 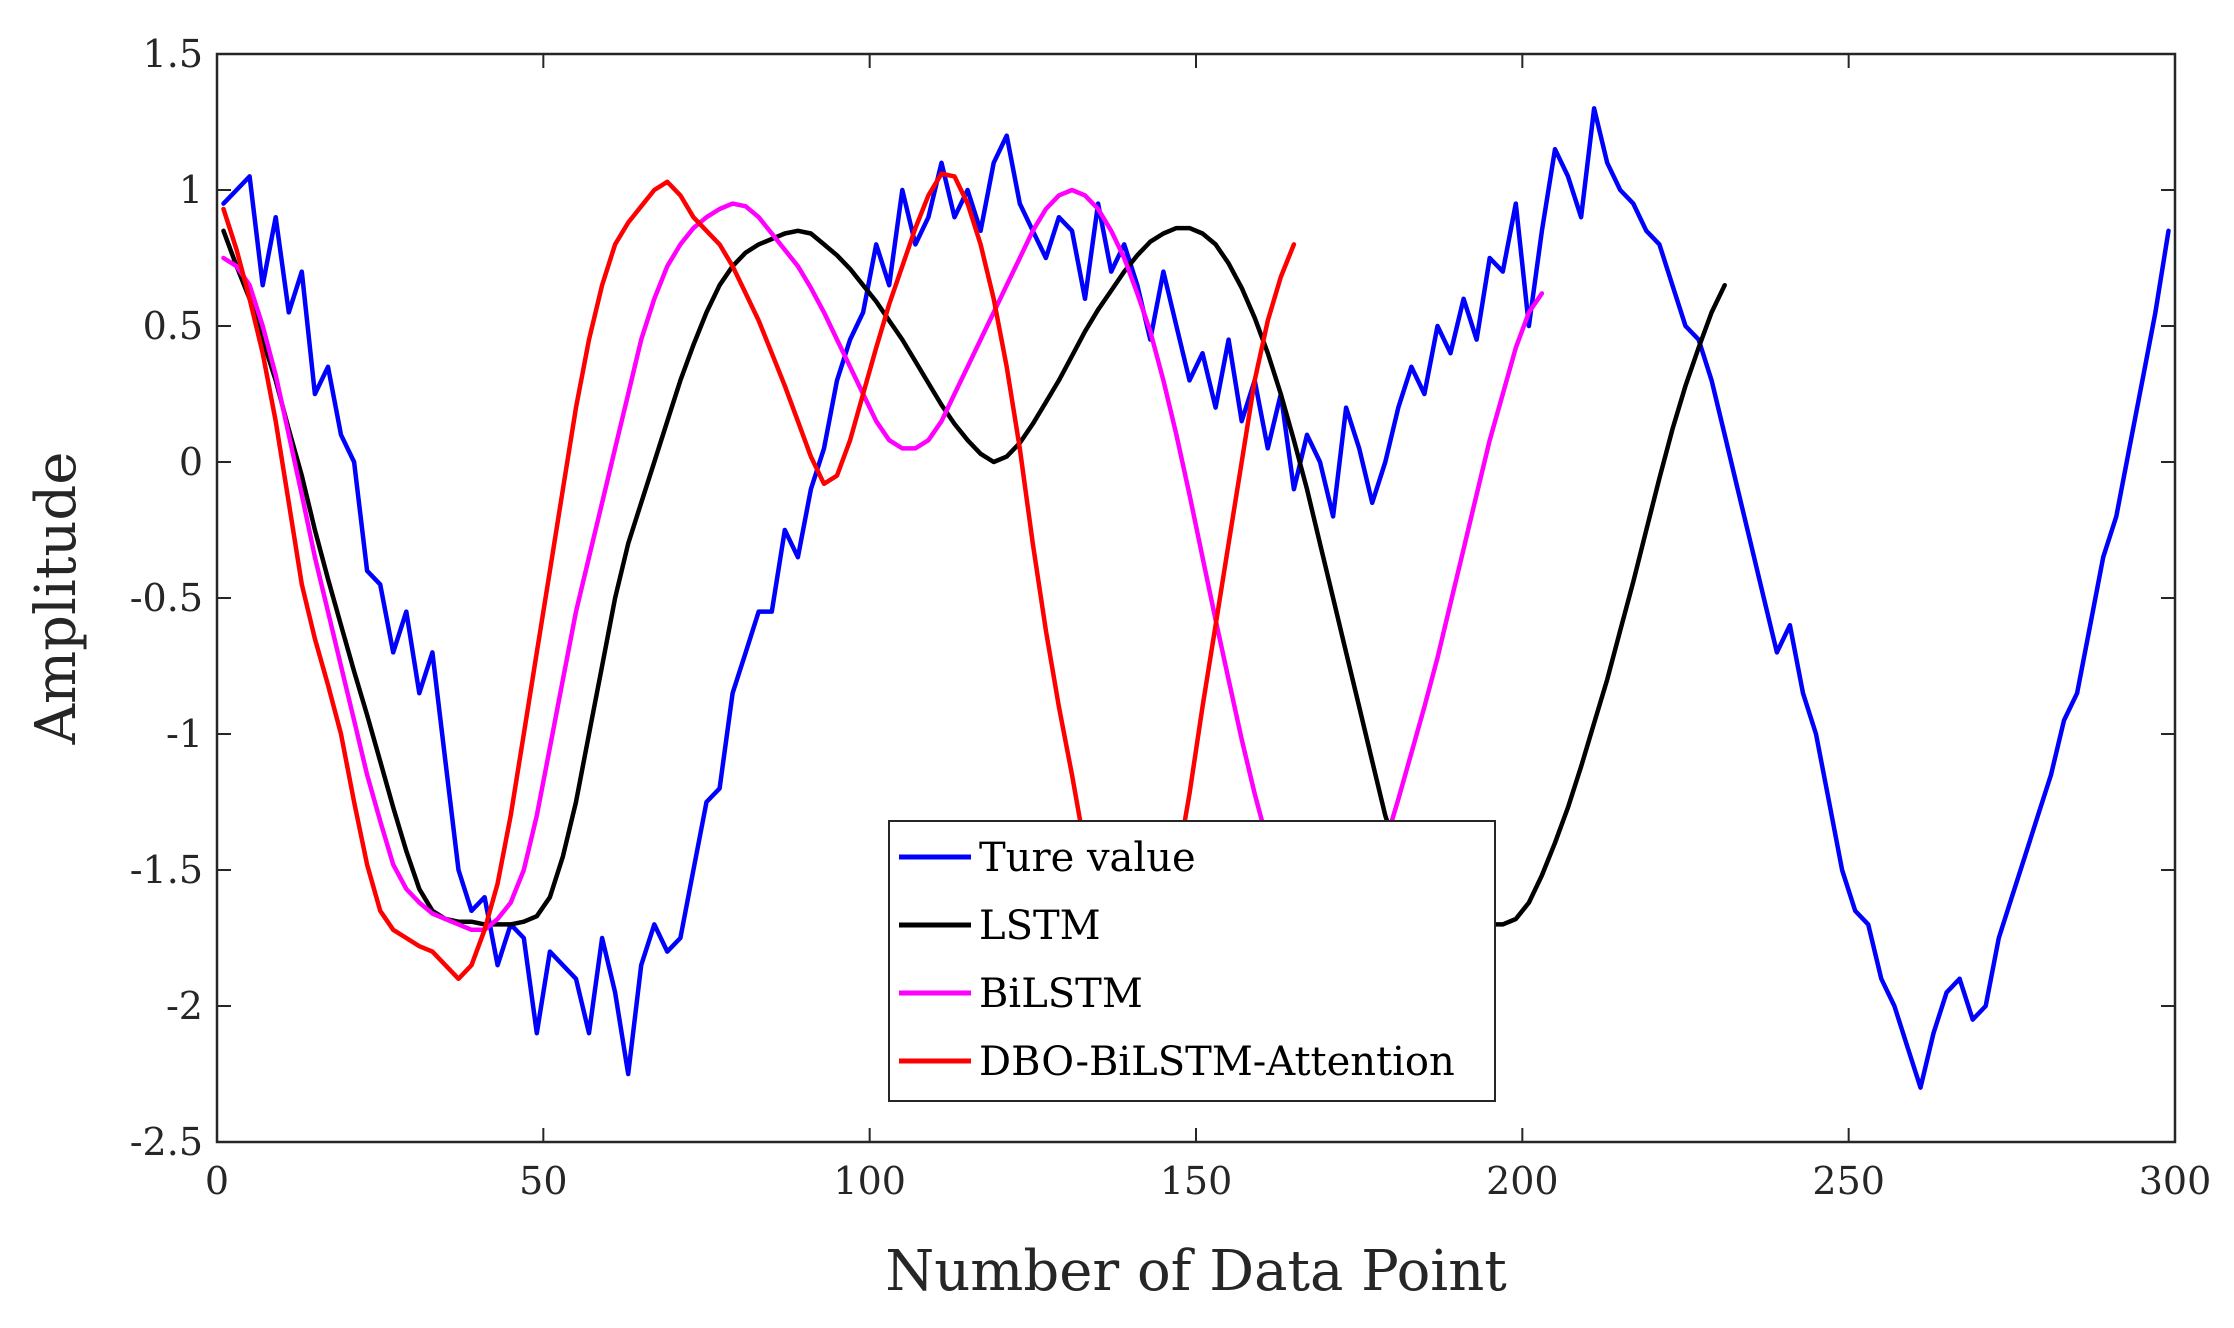 I want to click on y-tick-label: 0, so click(x=191, y=462).